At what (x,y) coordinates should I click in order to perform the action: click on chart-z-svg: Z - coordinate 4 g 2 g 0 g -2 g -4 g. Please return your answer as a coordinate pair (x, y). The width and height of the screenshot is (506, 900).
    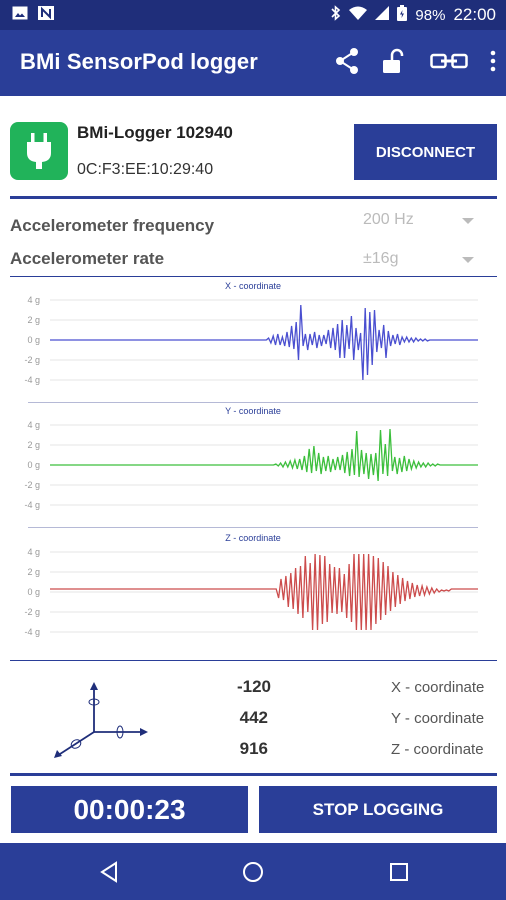
    Looking at the image, I should click on (251, 585).